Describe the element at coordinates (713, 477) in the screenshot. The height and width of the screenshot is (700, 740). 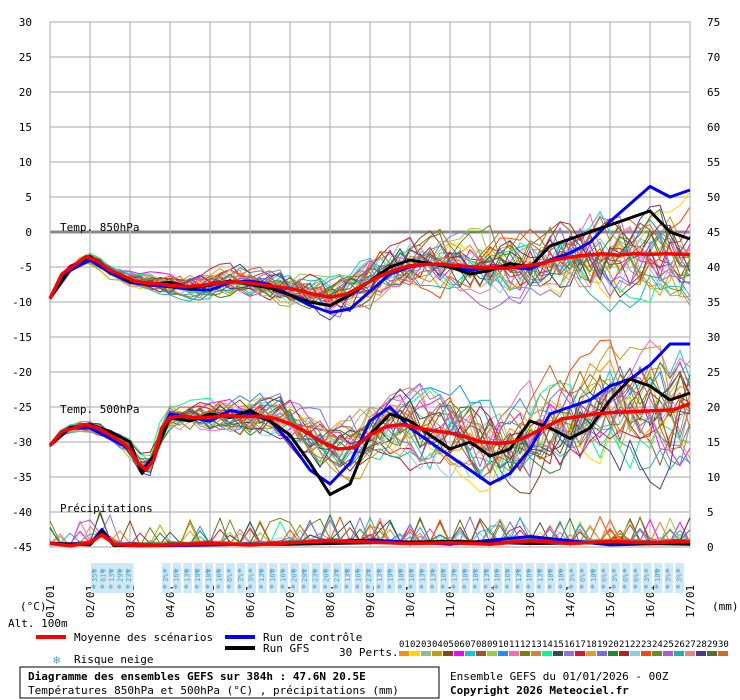
I see `right-tick-label: 10` at that location.